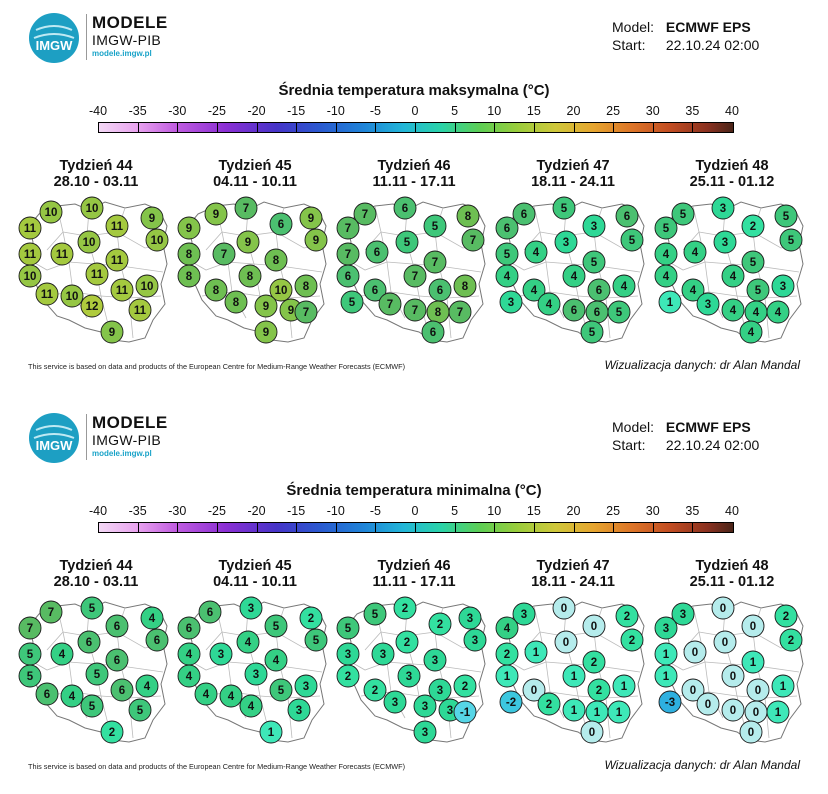 The height and width of the screenshot is (794, 828). I want to click on week-header: Tydzień 48 25.11 - 01.12, so click(732, 174).